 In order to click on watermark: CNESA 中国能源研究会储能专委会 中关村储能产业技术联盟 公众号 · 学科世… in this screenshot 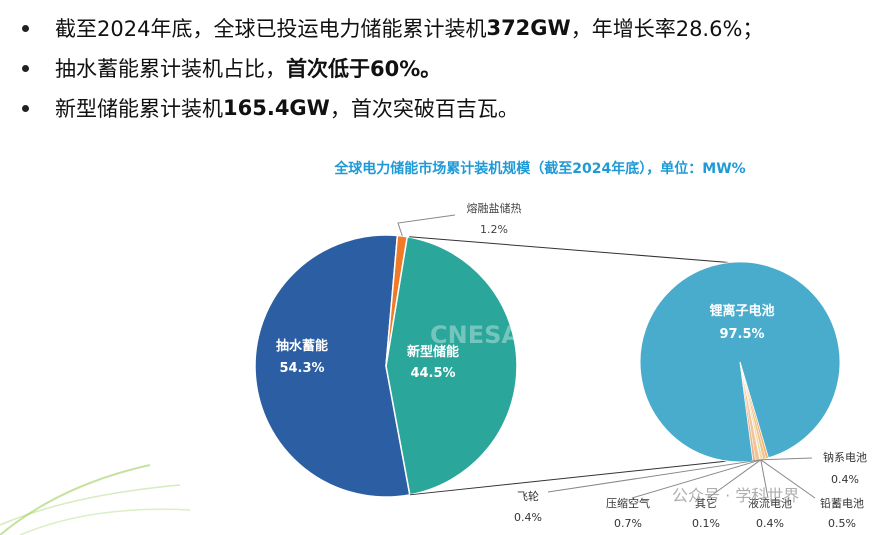, I will do `click(614, 413)`.